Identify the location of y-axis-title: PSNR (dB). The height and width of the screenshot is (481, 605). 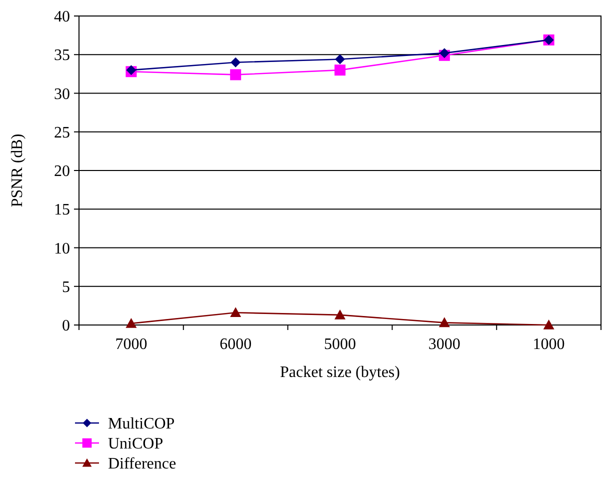
(17, 171).